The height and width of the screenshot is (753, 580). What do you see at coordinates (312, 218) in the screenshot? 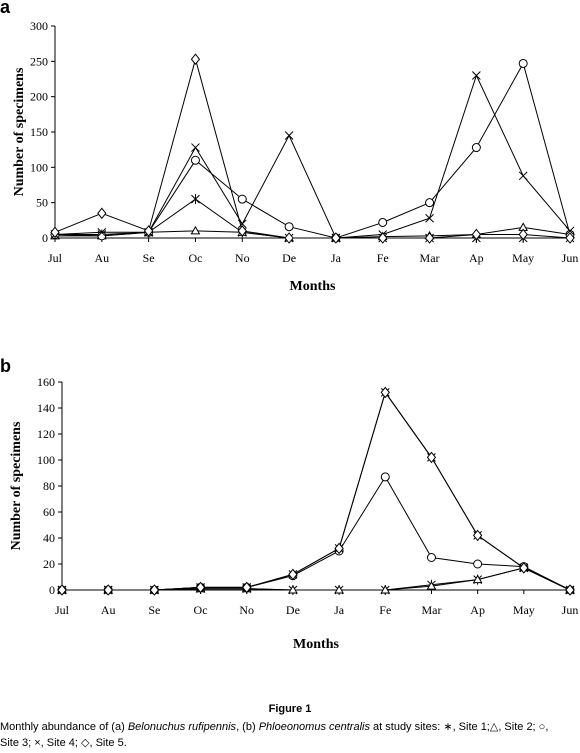
I see `series-asterisk` at bounding box center [312, 218].